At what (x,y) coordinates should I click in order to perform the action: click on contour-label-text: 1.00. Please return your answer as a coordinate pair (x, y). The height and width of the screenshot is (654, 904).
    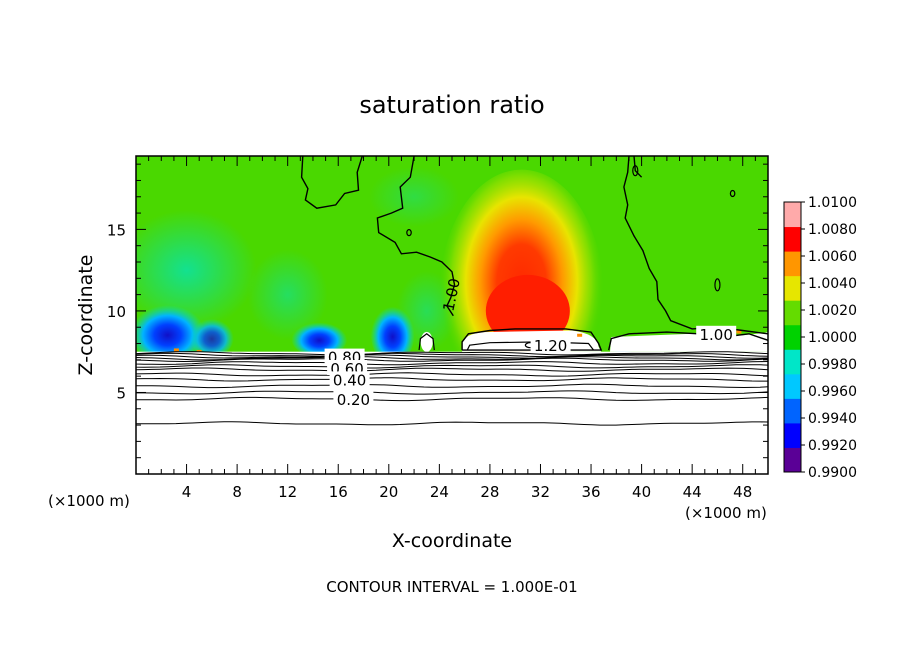
    Looking at the image, I should click on (715, 335).